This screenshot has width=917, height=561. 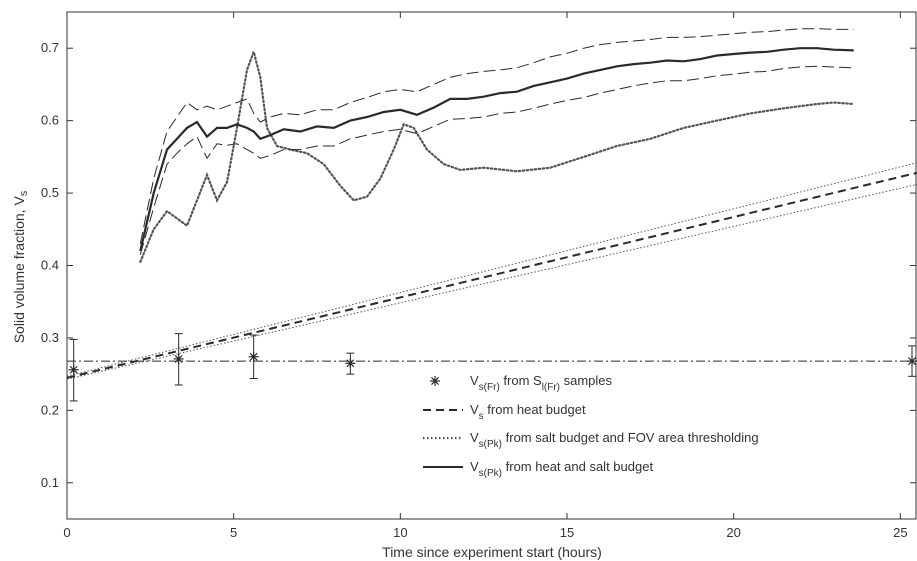 What do you see at coordinates (489, 387) in the screenshot?
I see `legend-label-sub: s(Fr)` at bounding box center [489, 387].